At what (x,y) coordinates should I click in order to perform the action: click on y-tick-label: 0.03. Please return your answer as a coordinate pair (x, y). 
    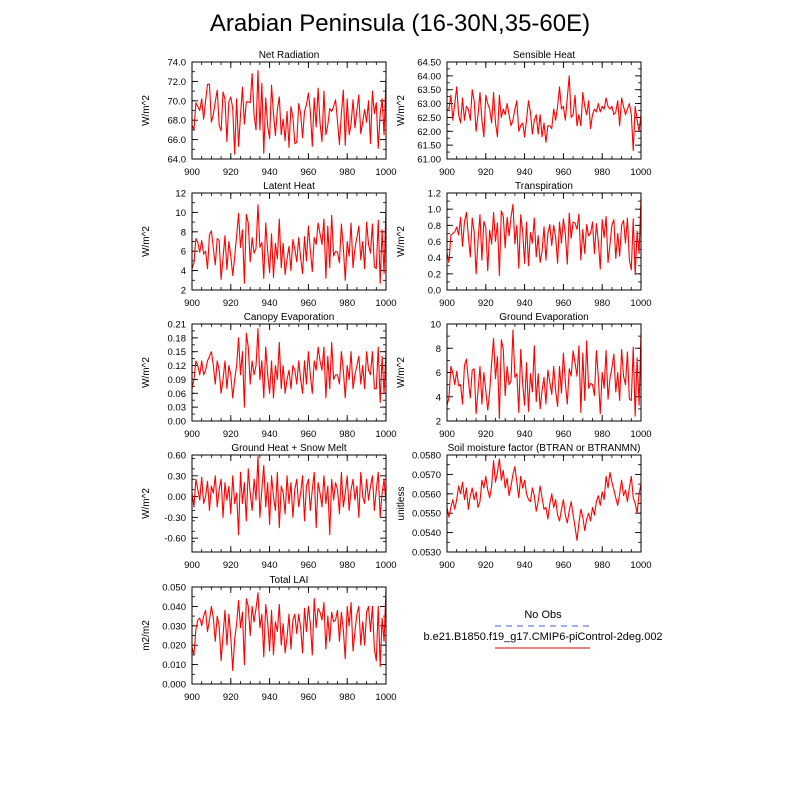
    Looking at the image, I should click on (177, 408).